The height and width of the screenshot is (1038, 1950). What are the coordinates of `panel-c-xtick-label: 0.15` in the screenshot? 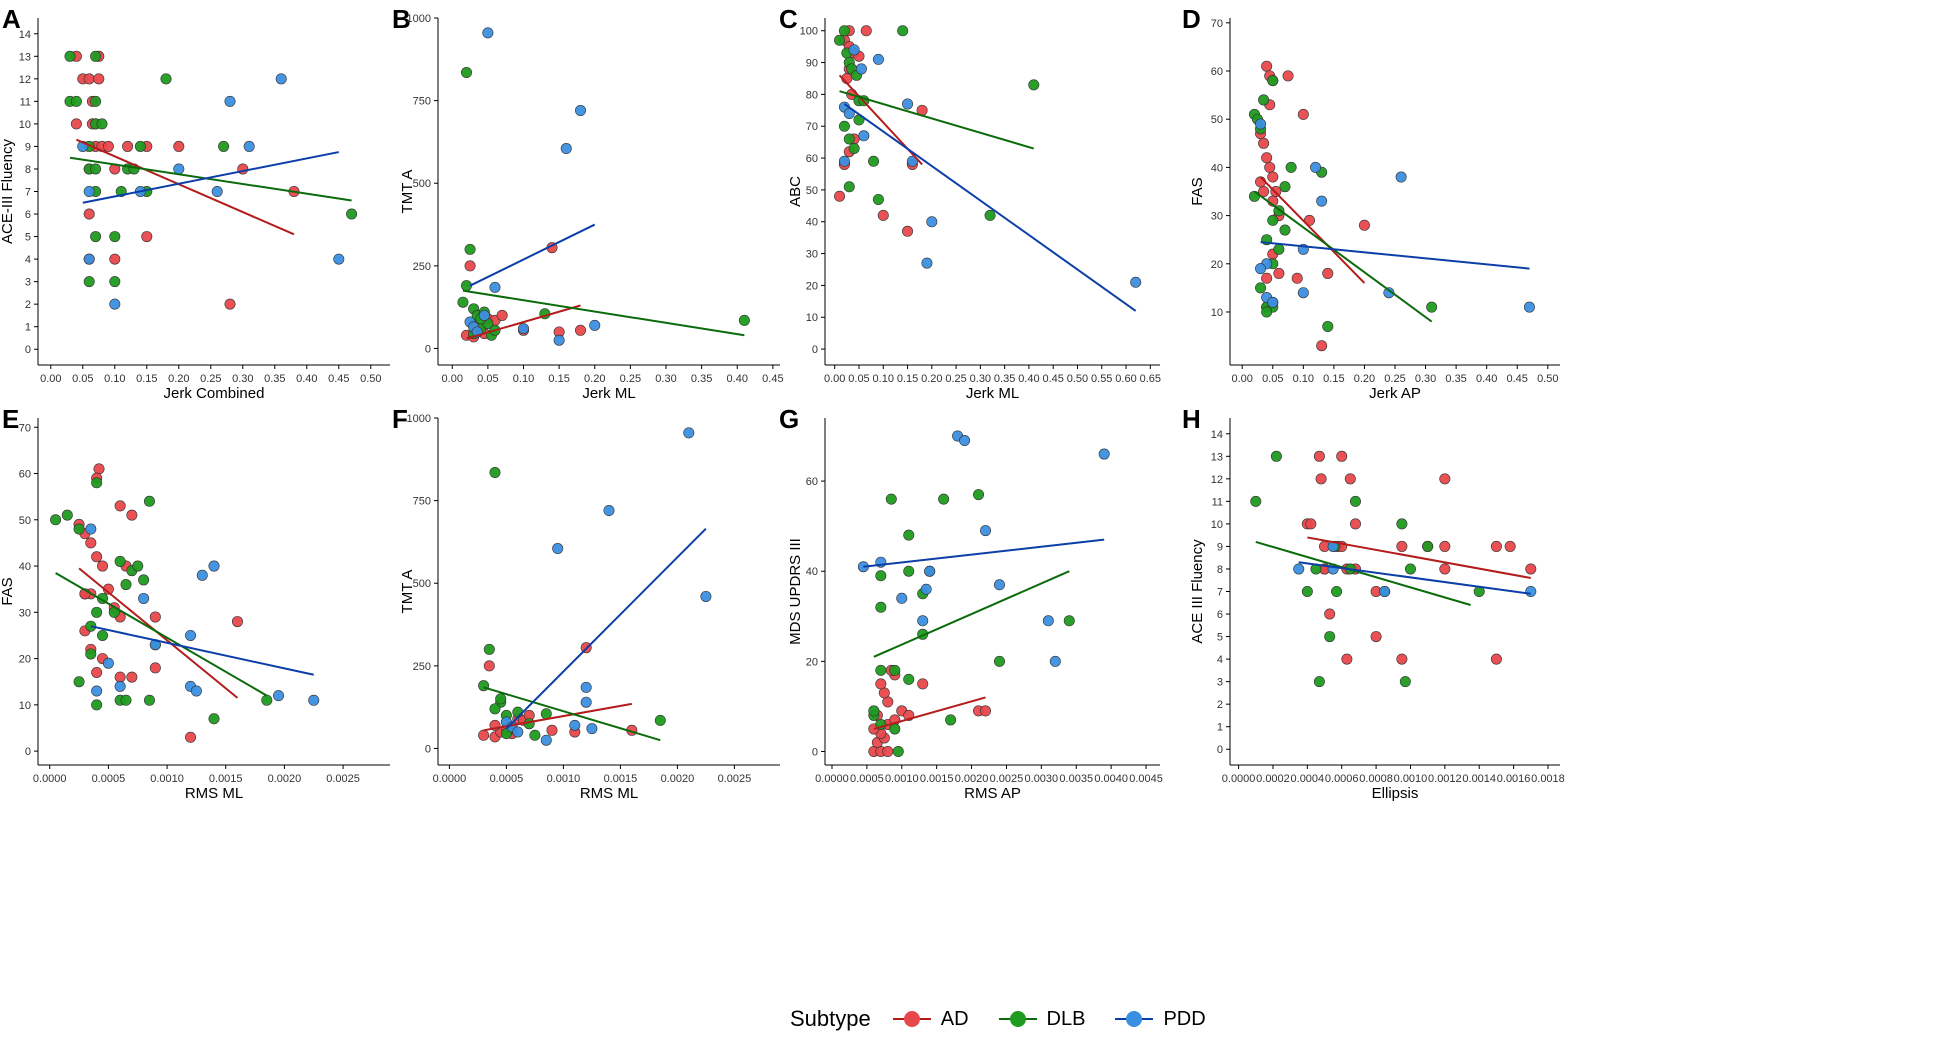 It's located at (907, 379).